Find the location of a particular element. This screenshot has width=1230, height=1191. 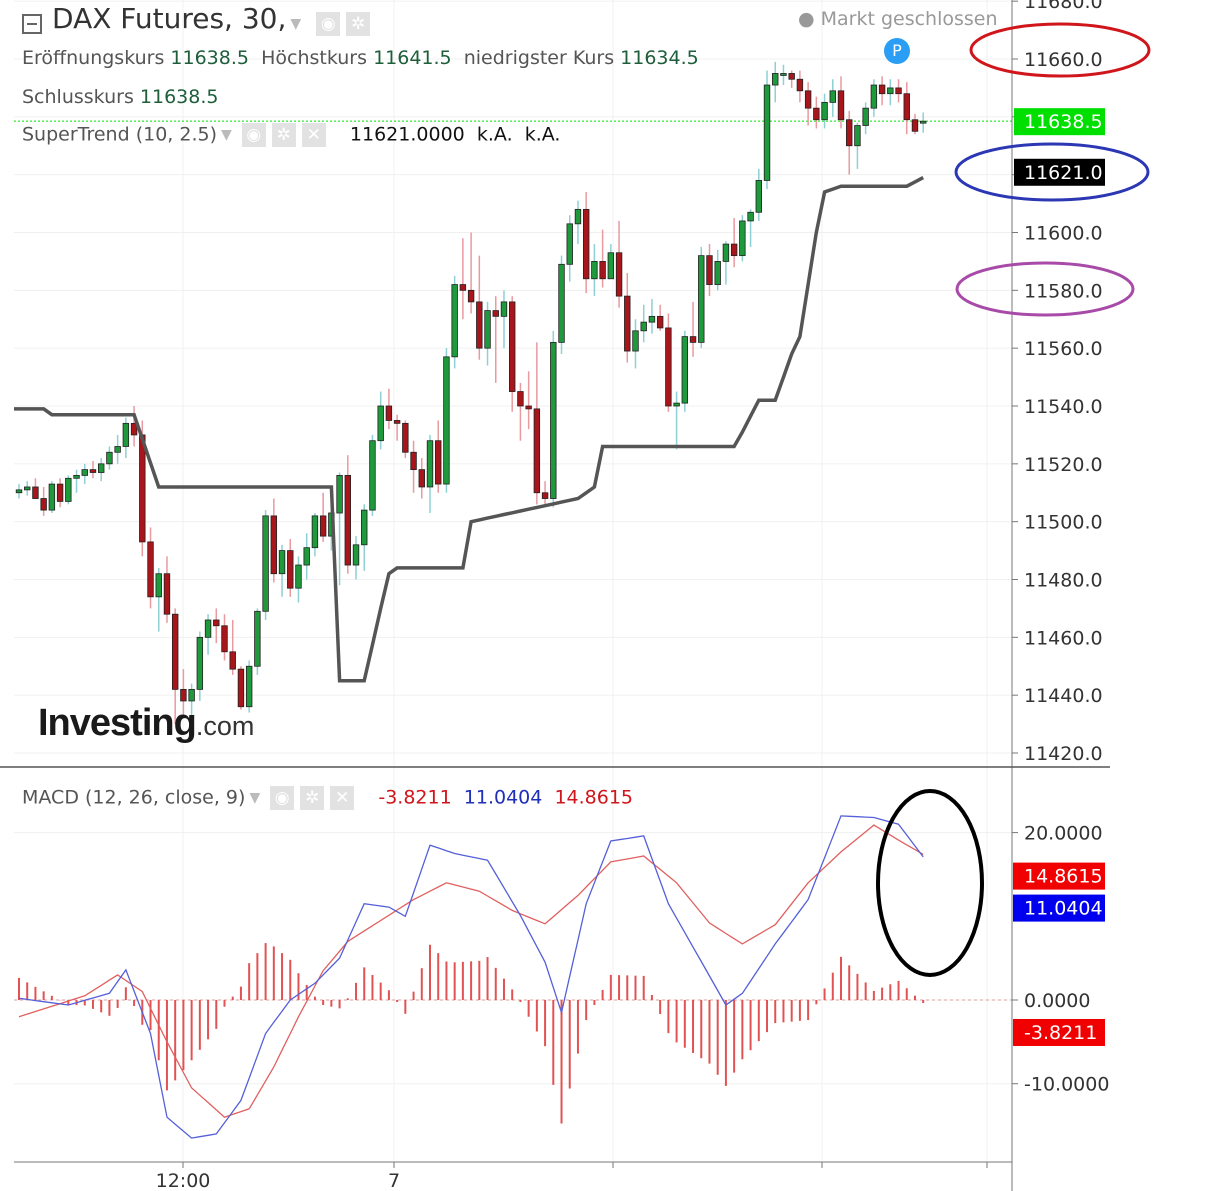

market-status: ● Markt geschlossen is located at coordinates (898, 19).